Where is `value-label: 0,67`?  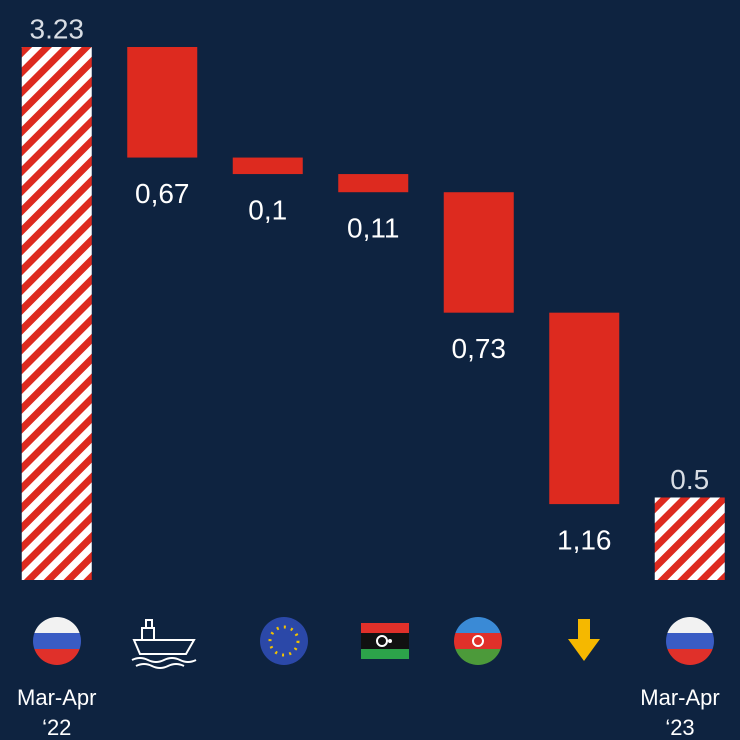 value-label: 0,67 is located at coordinates (162, 193).